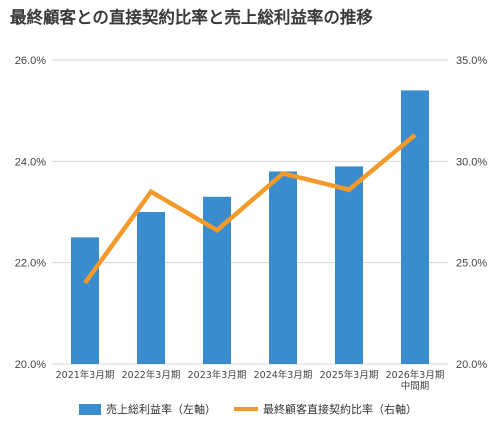 The image size is (496, 422). What do you see at coordinates (471, 264) in the screenshot?
I see `y-right-tick-label: 25.0%` at bounding box center [471, 264].